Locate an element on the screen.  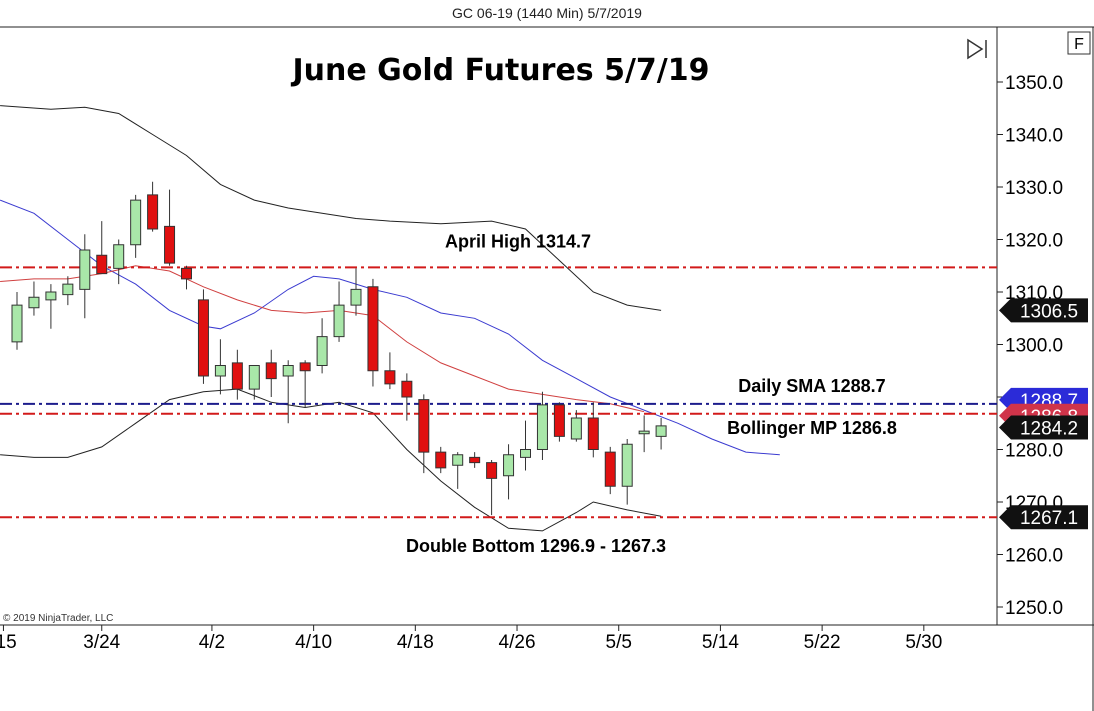
y-tick-label: 1260.0 is located at coordinates (1034, 556).